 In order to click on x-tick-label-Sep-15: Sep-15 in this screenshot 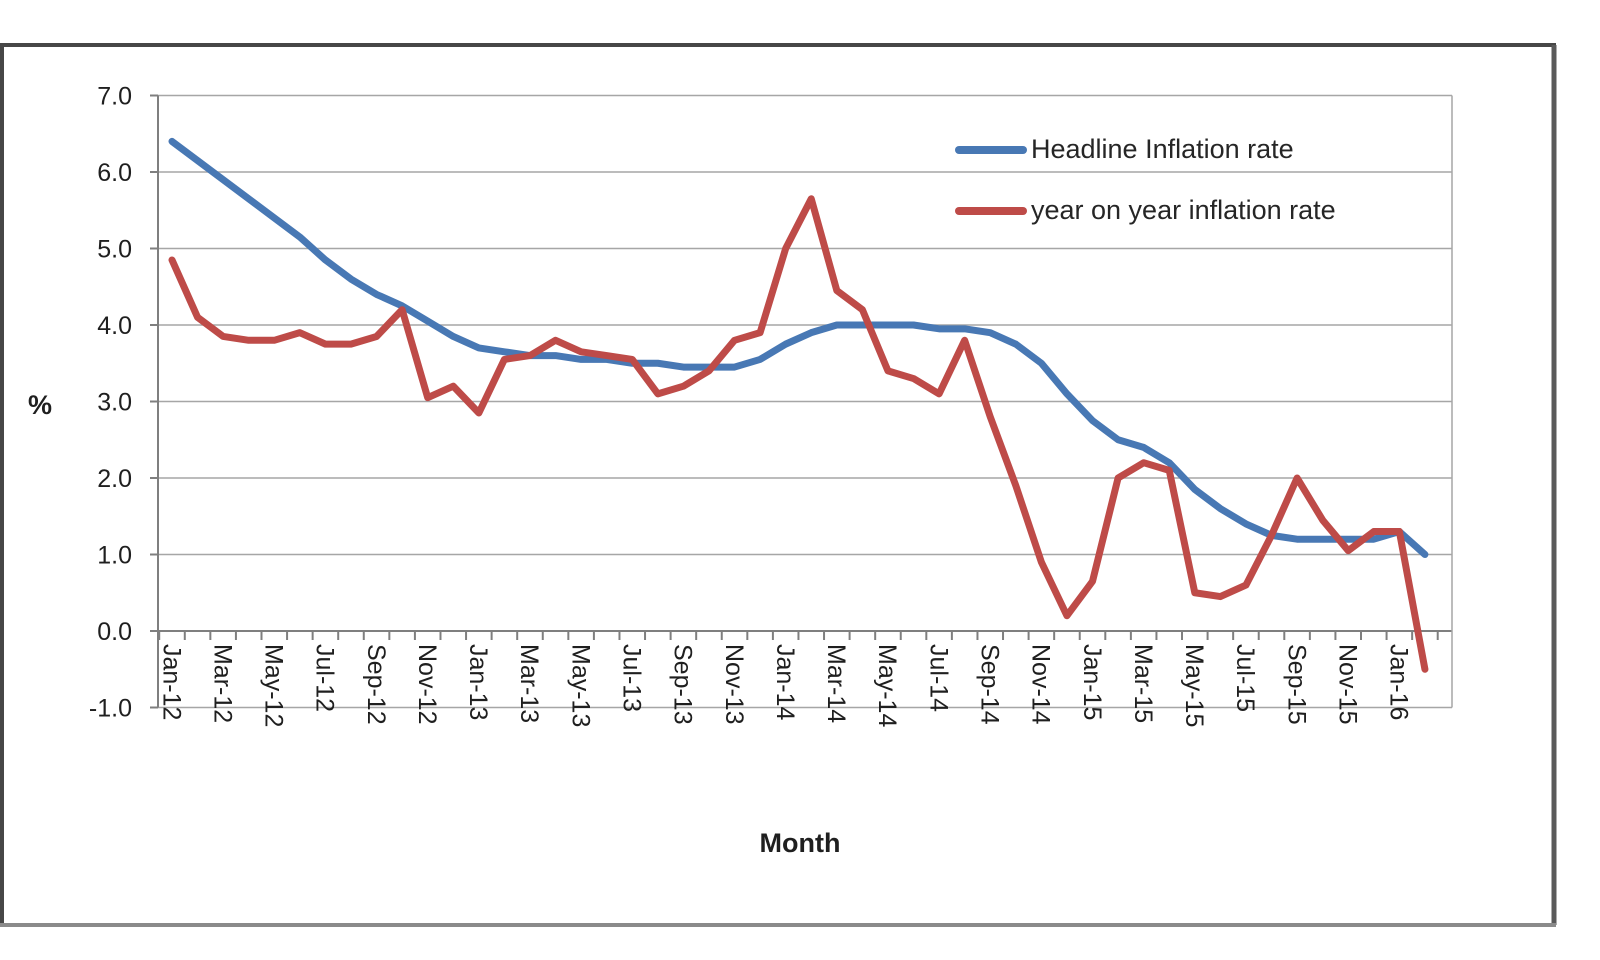, I will do `click(1296, 684)`.